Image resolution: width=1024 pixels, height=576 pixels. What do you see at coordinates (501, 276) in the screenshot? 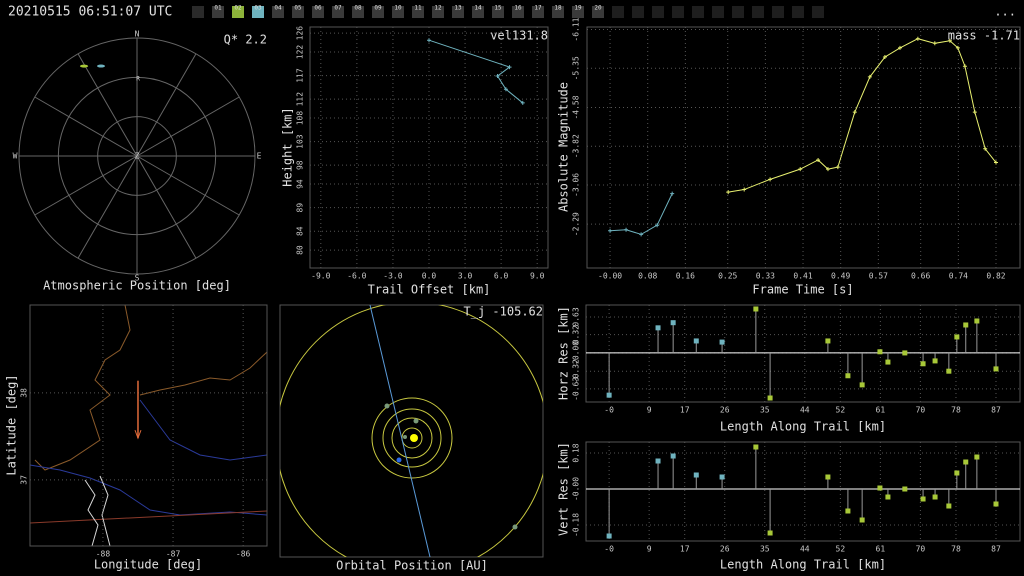
I see `x-tick-label: 6.0` at bounding box center [501, 276].